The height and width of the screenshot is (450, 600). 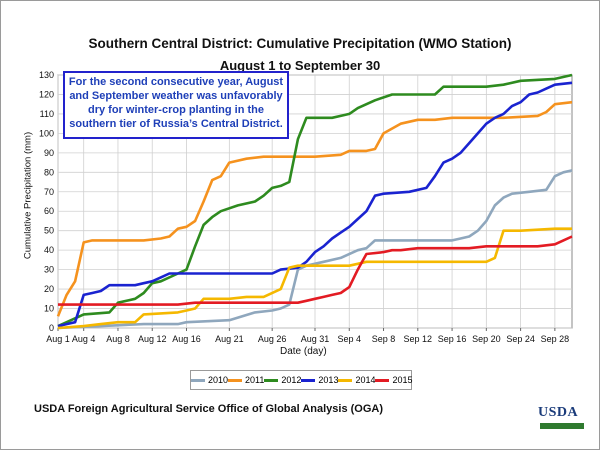 I want to click on x-tick-label: Aug 16, so click(x=186, y=339).